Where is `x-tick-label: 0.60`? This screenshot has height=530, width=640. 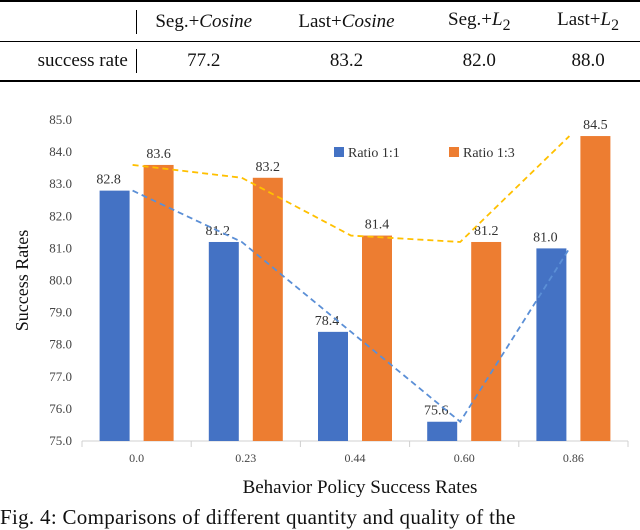
x-tick-label: 0.60 is located at coordinates (464, 458).